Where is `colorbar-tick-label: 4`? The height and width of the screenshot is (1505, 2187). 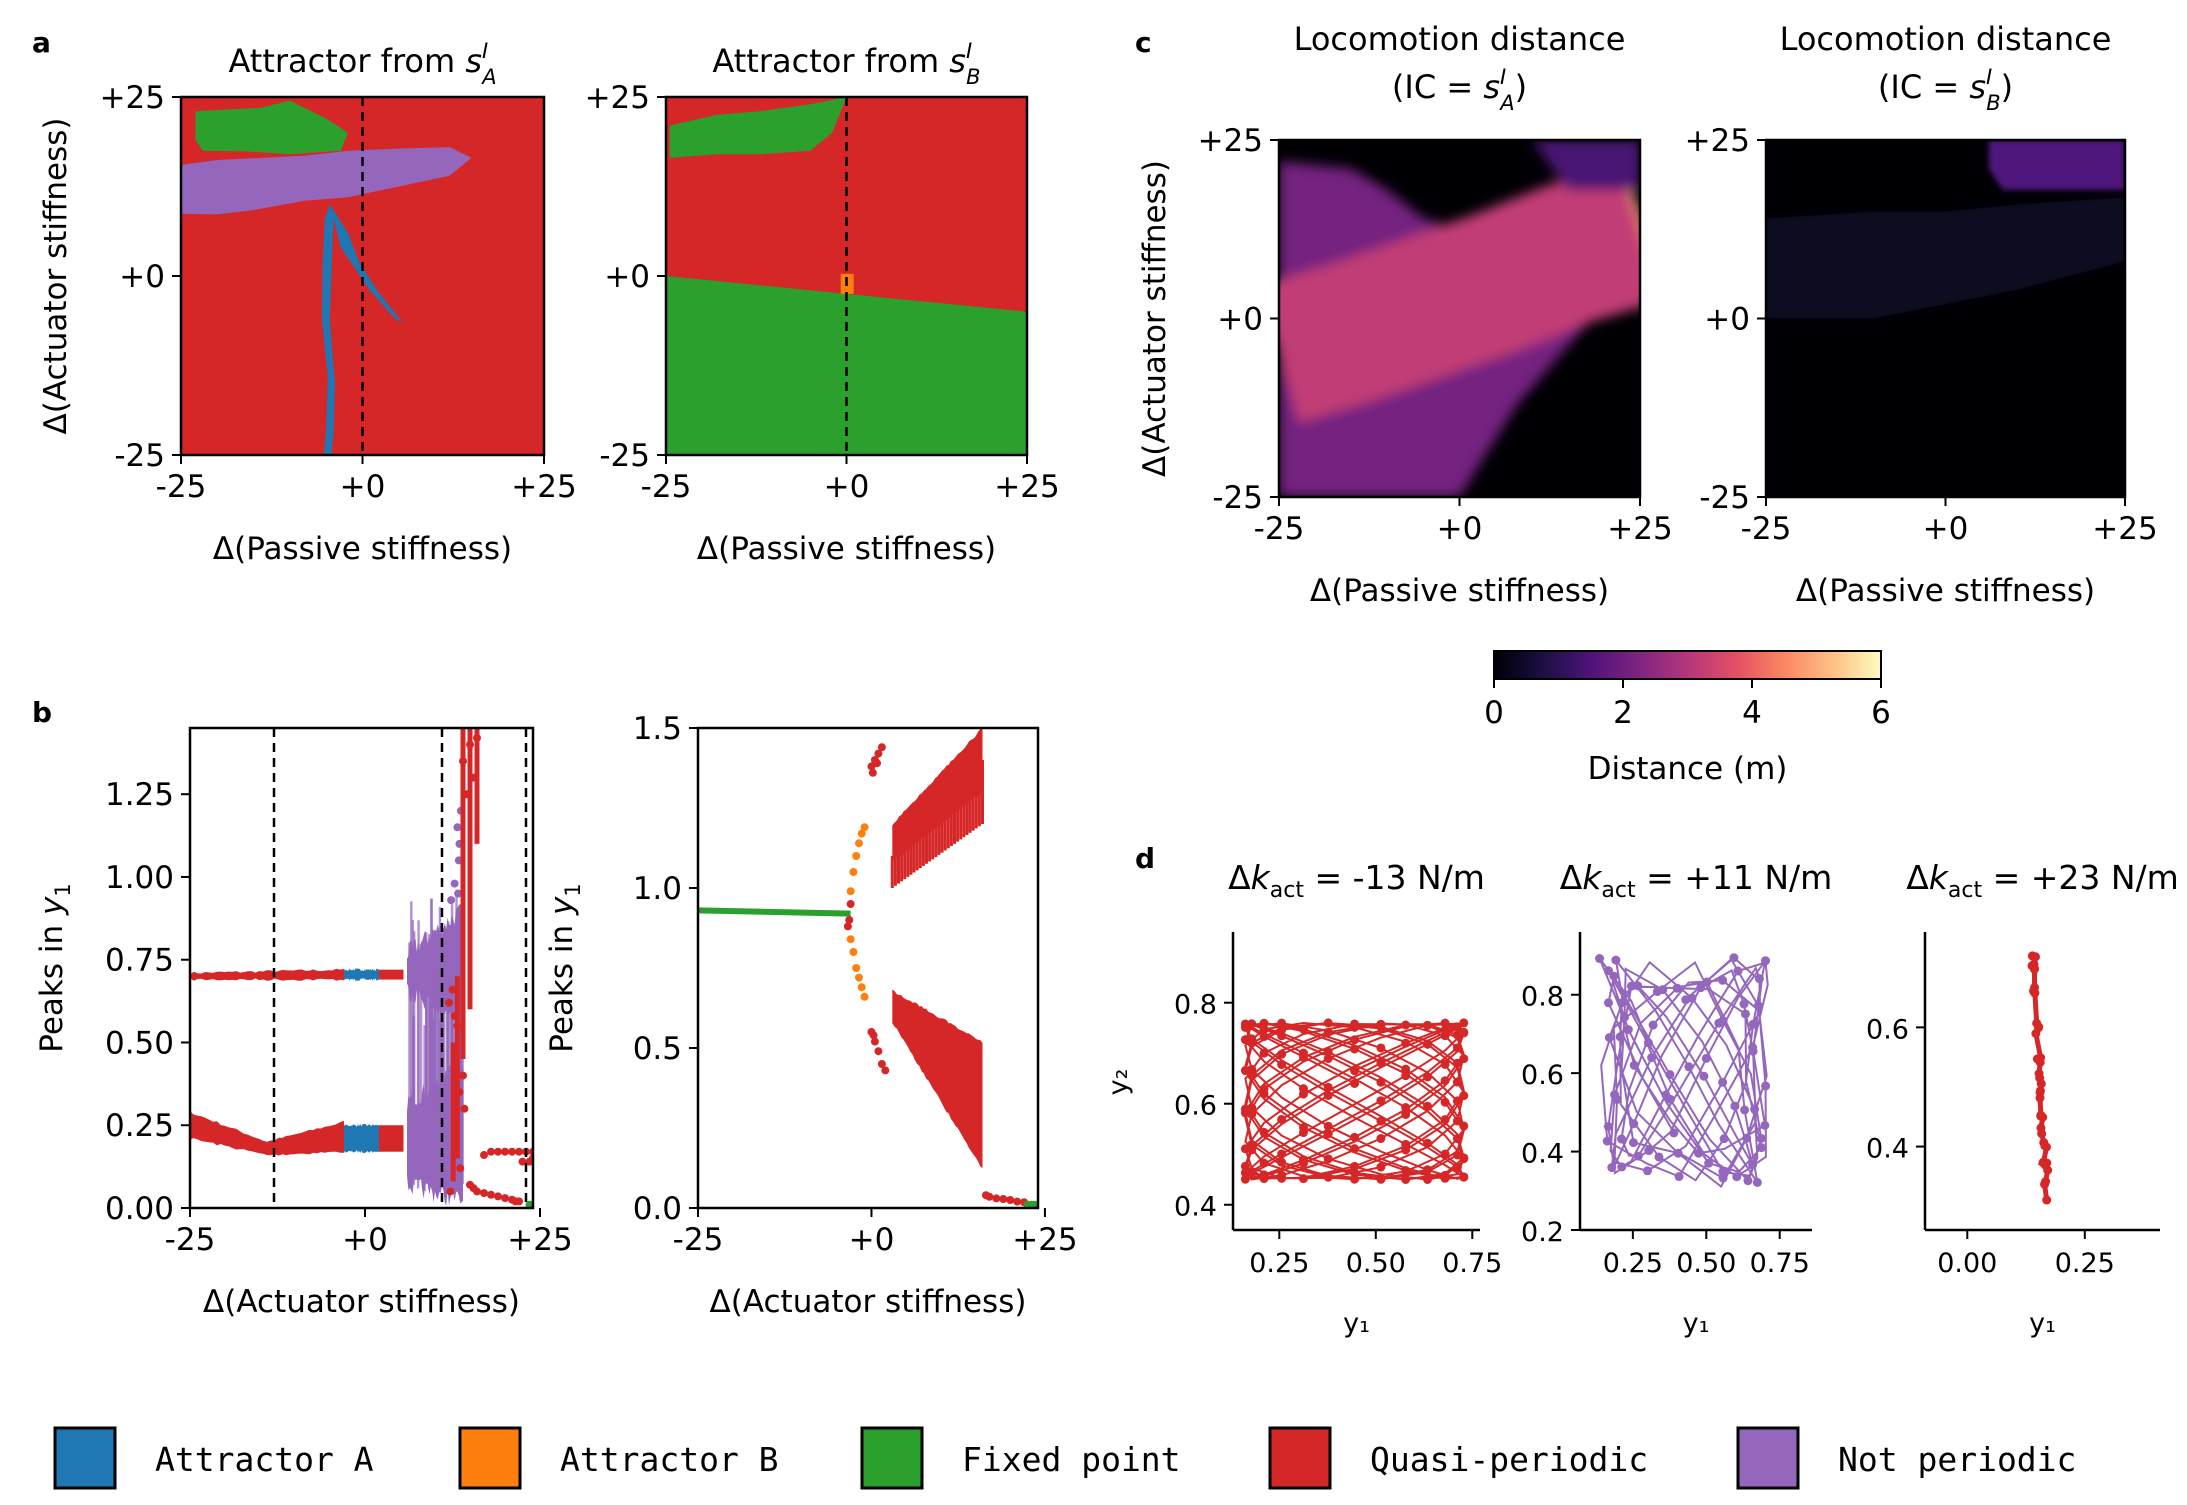
colorbar-tick-label: 4 is located at coordinates (1752, 713).